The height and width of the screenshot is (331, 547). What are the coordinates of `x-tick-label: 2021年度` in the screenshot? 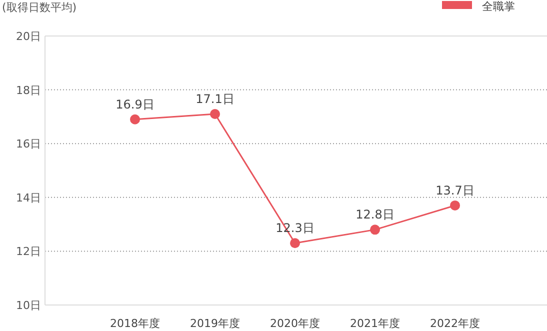 It's located at (375, 323).